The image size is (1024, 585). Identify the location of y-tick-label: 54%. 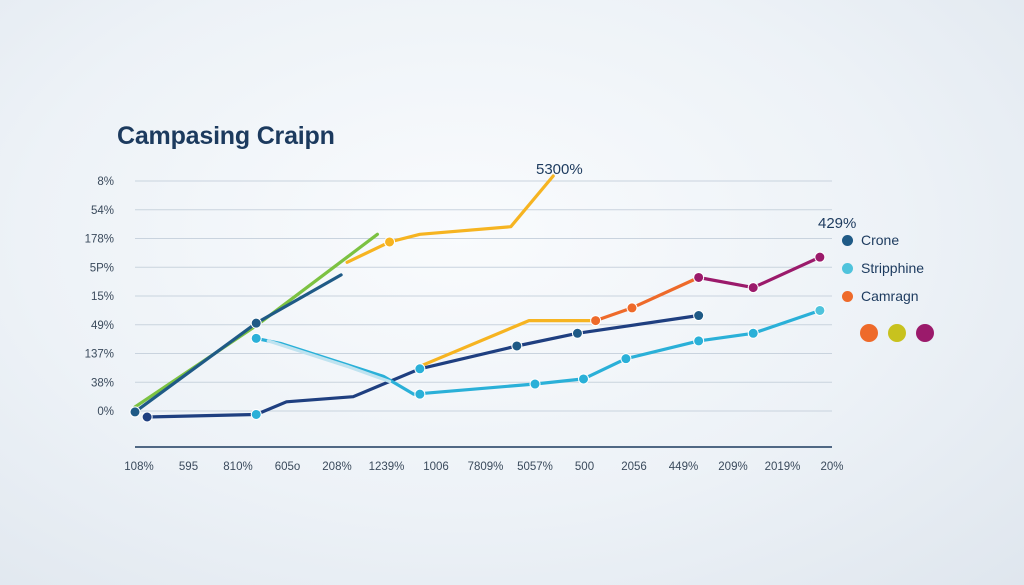
(102, 211).